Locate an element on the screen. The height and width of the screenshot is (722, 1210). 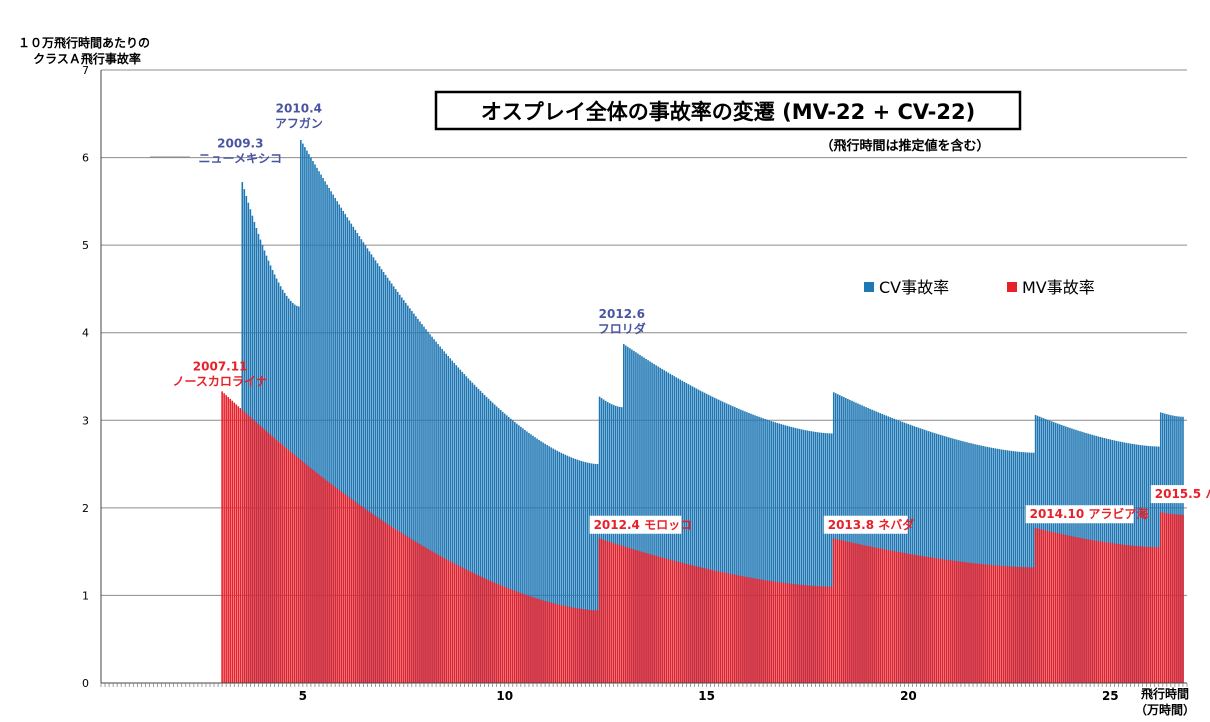
annotation-box is located at coordinates (1180, 494).